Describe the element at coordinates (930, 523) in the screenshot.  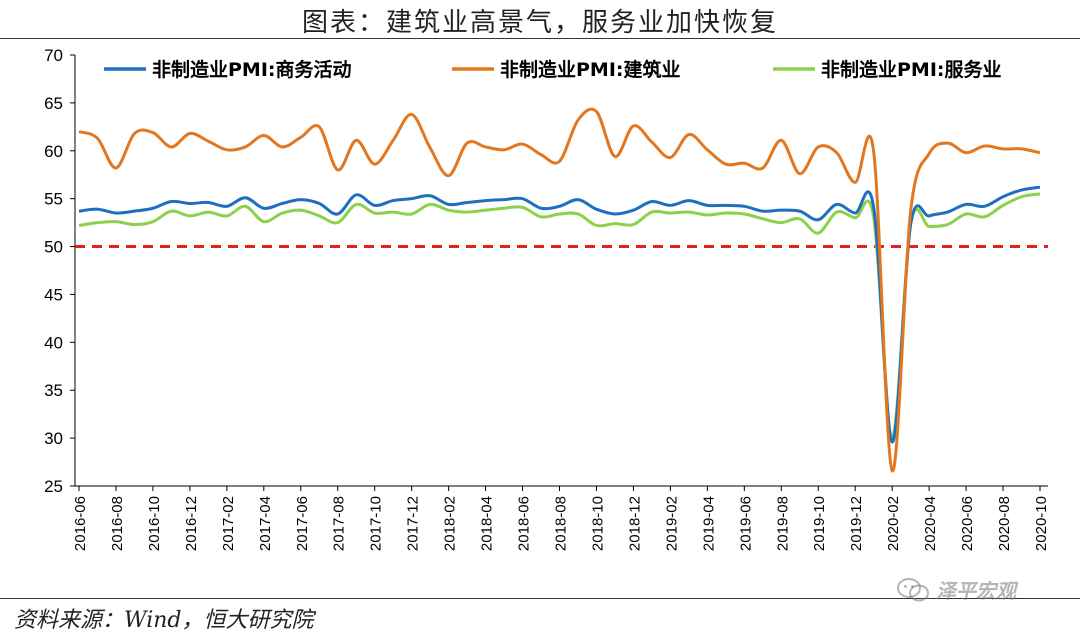
I see `x-tick-label: 2020-04` at that location.